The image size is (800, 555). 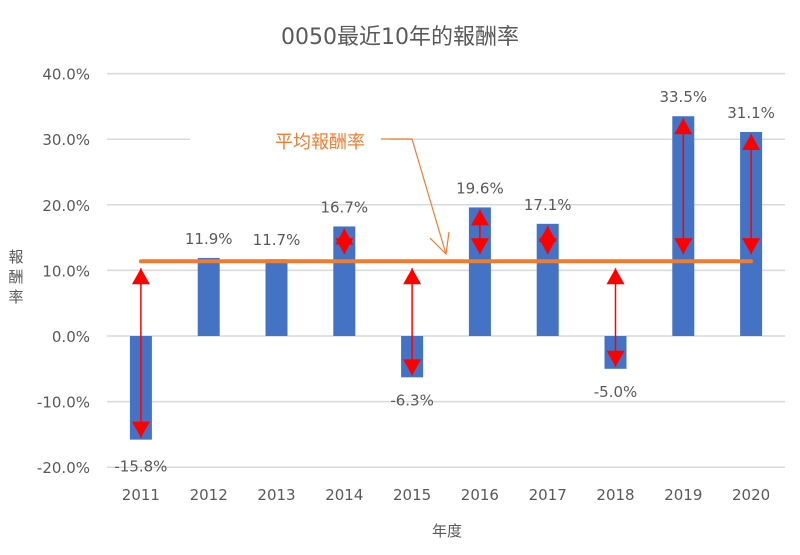 What do you see at coordinates (344, 495) in the screenshot?
I see `x-tick-label: 2014` at bounding box center [344, 495].